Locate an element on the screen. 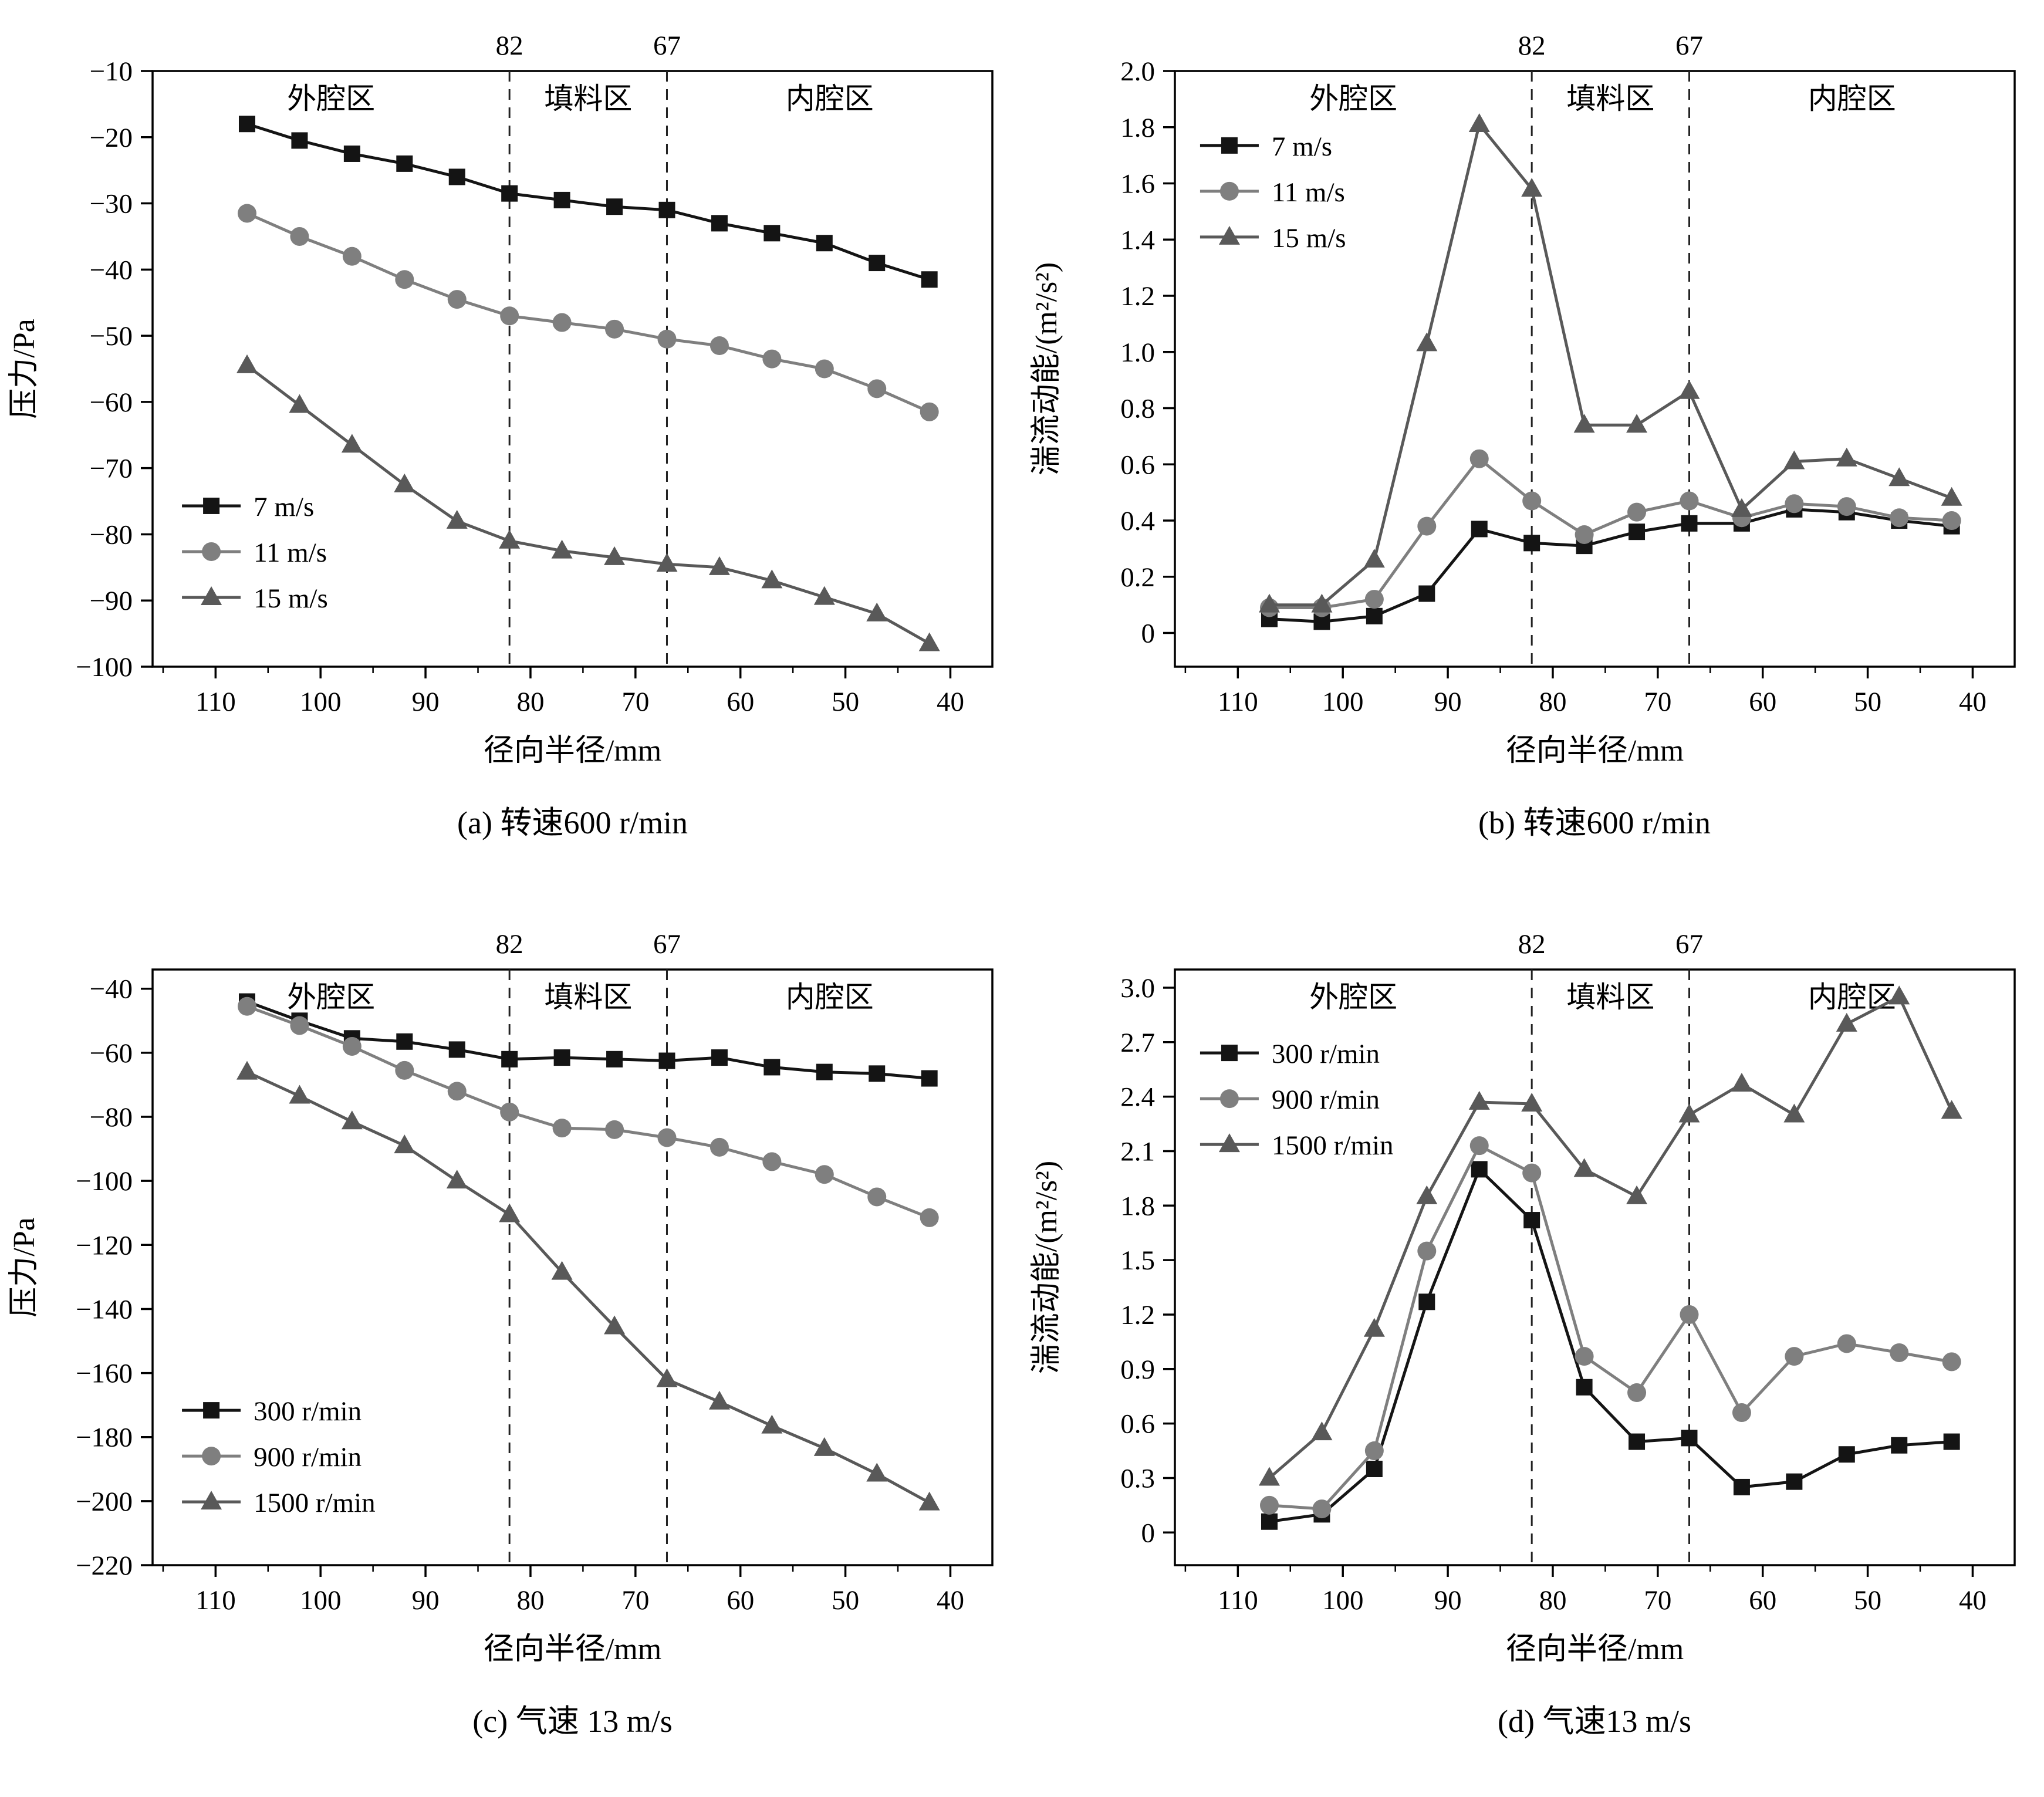 The height and width of the screenshot is (1797, 2044). svg-text: −100 is located at coordinates (104, 1181).